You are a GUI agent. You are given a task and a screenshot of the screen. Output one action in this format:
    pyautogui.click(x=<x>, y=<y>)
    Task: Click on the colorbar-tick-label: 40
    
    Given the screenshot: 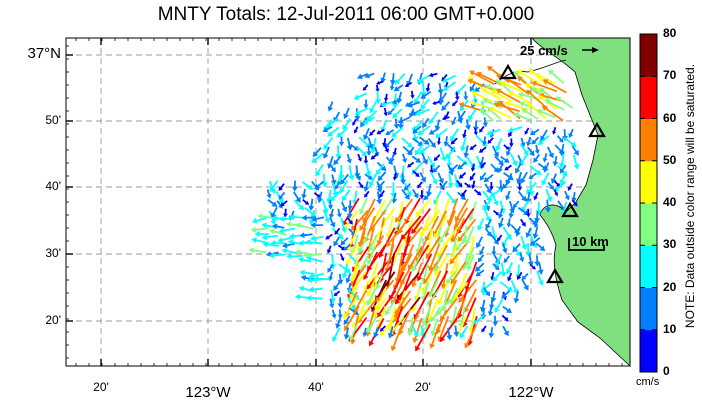 What is the action you would take?
    pyautogui.click(x=670, y=202)
    